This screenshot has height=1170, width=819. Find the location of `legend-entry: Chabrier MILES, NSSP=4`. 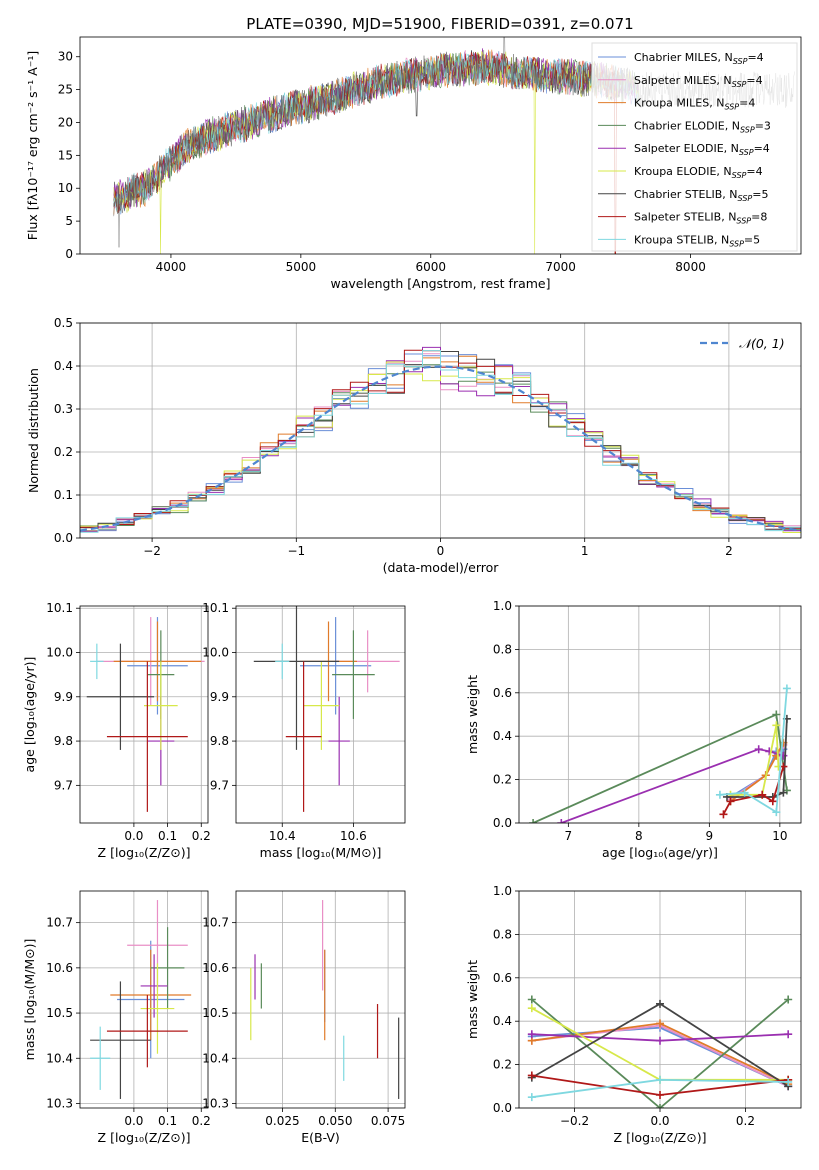

legend-entry: Chabrier MILES, NSSP=4 is located at coordinates (699, 58).